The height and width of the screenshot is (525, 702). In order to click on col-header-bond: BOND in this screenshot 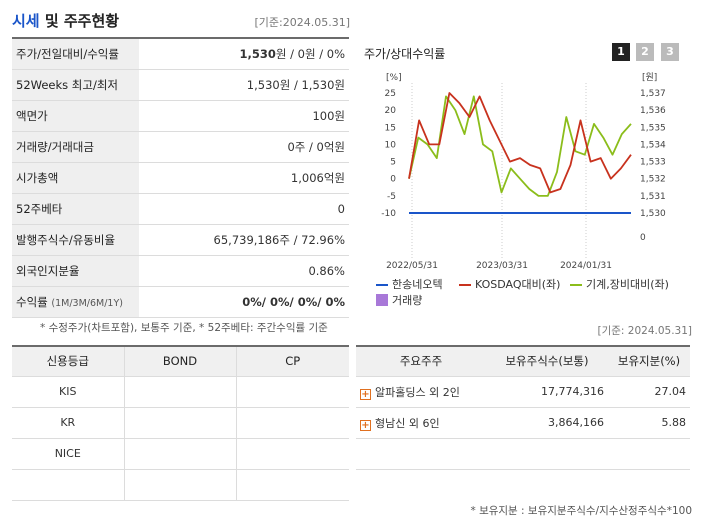, I will do `click(180, 361)`.